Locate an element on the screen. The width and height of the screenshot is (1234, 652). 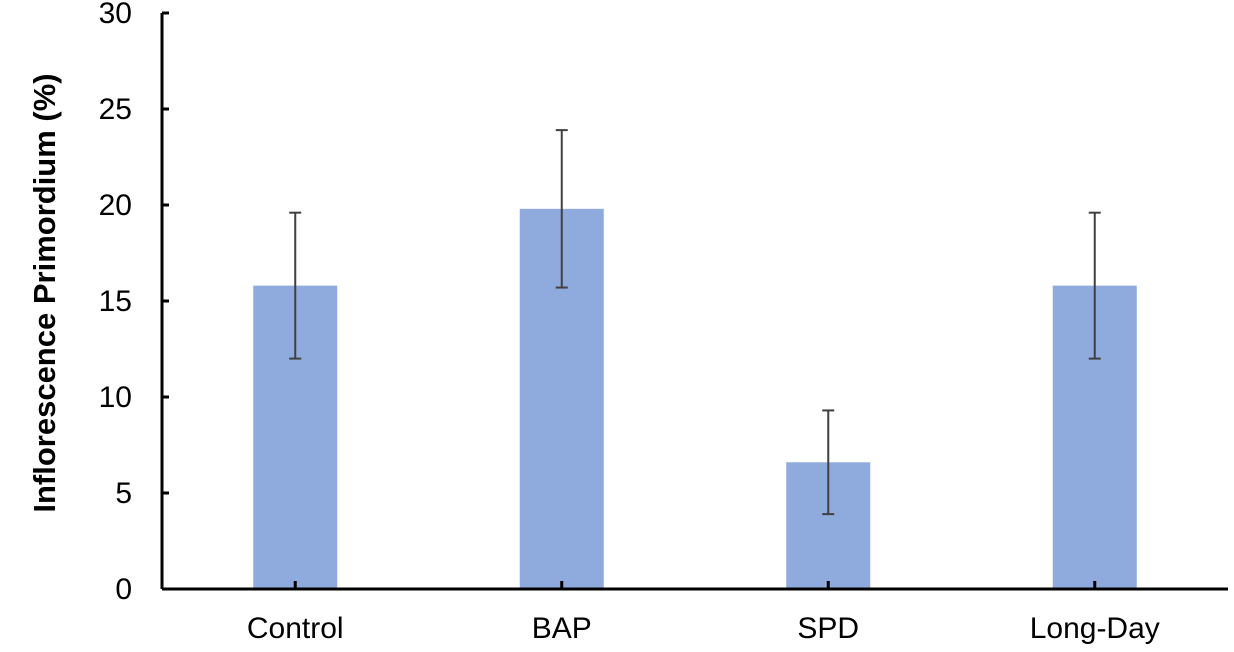
x-tick-label: Long-Day is located at coordinates (1095, 628).